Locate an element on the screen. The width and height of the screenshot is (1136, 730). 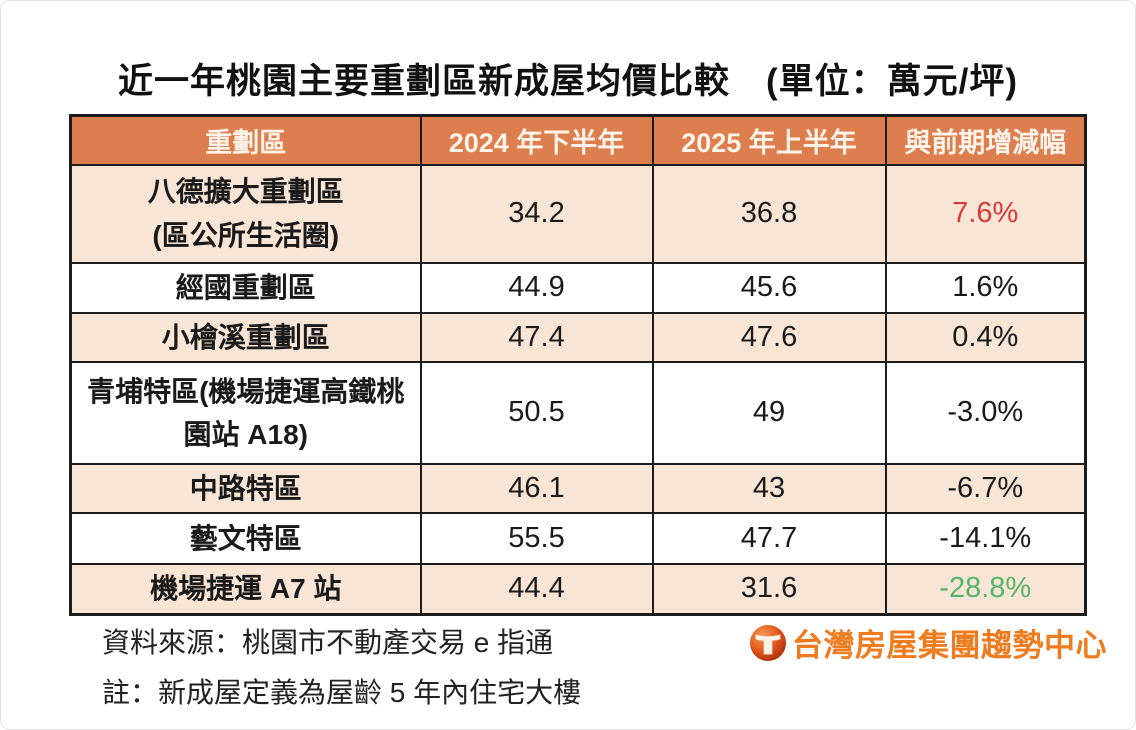
price-2025h1: 47.7 is located at coordinates (769, 539).